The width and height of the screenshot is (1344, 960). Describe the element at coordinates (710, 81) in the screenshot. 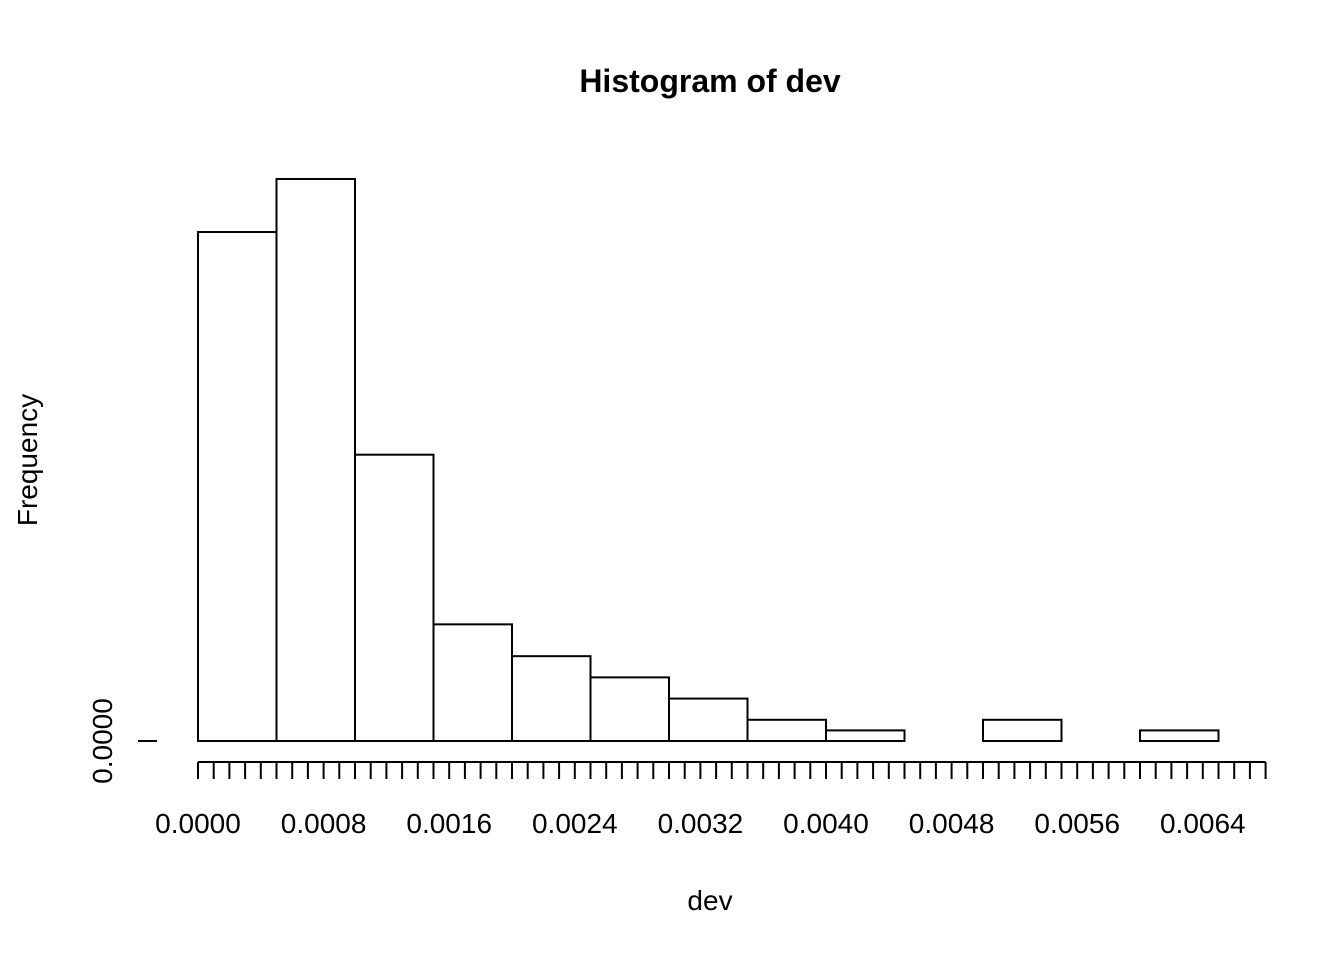

I see `chart-title: Histogram of dev` at that location.